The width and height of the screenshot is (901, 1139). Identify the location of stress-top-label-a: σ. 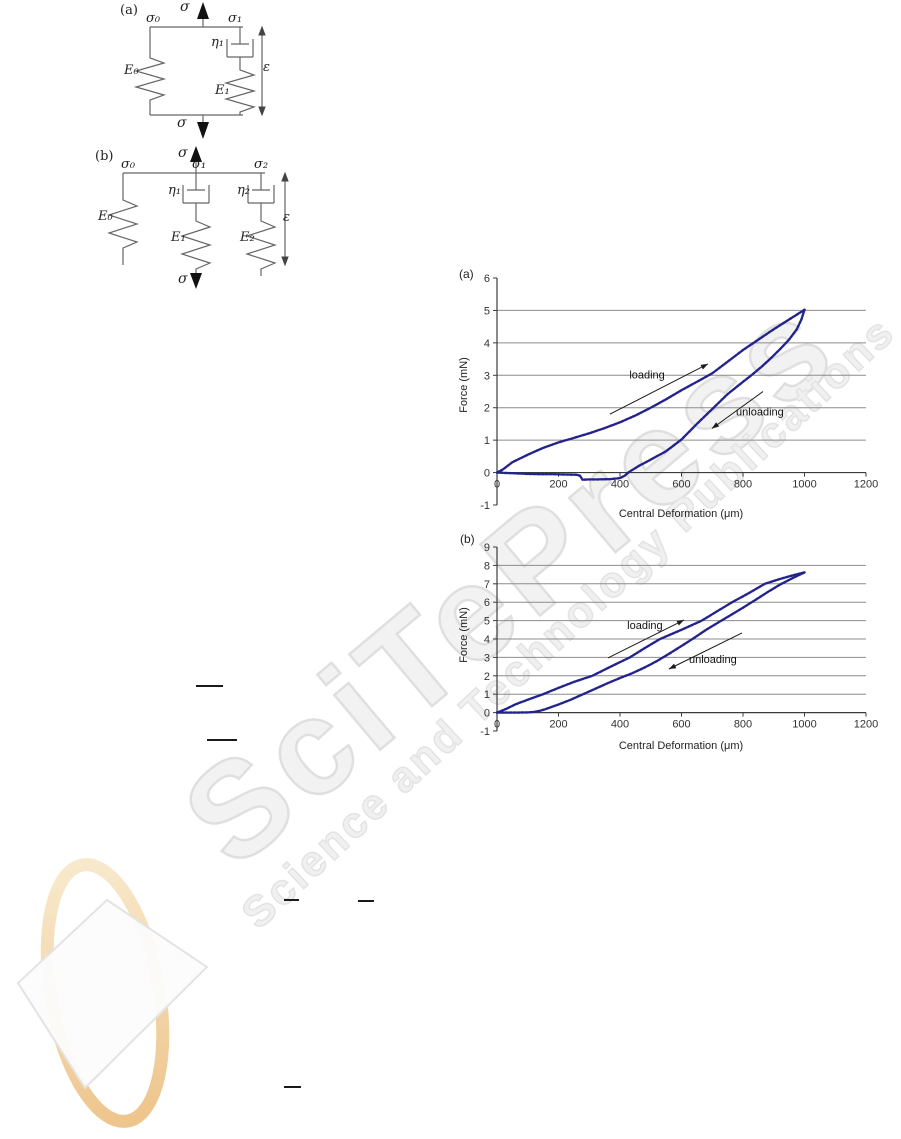
(185, 7).